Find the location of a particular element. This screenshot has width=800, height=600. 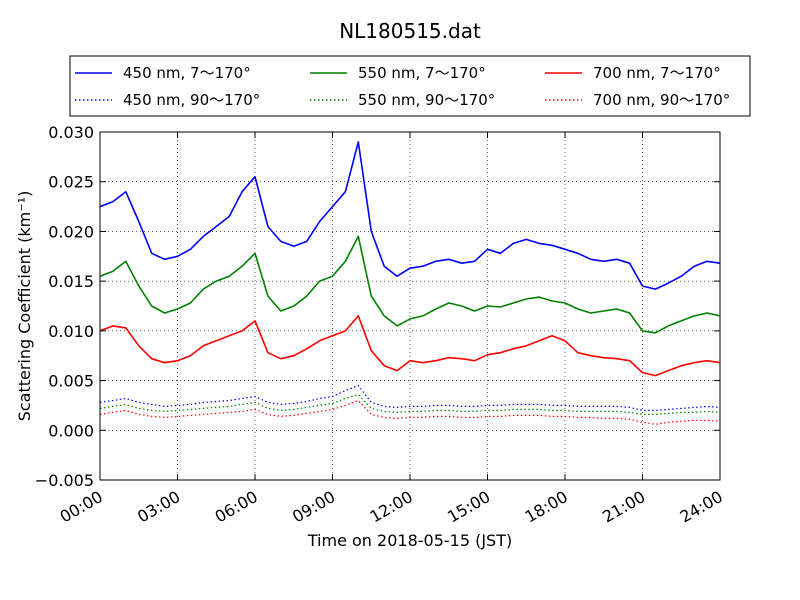

series-line-700-nm-90-170-dotted is located at coordinates (410, 412).